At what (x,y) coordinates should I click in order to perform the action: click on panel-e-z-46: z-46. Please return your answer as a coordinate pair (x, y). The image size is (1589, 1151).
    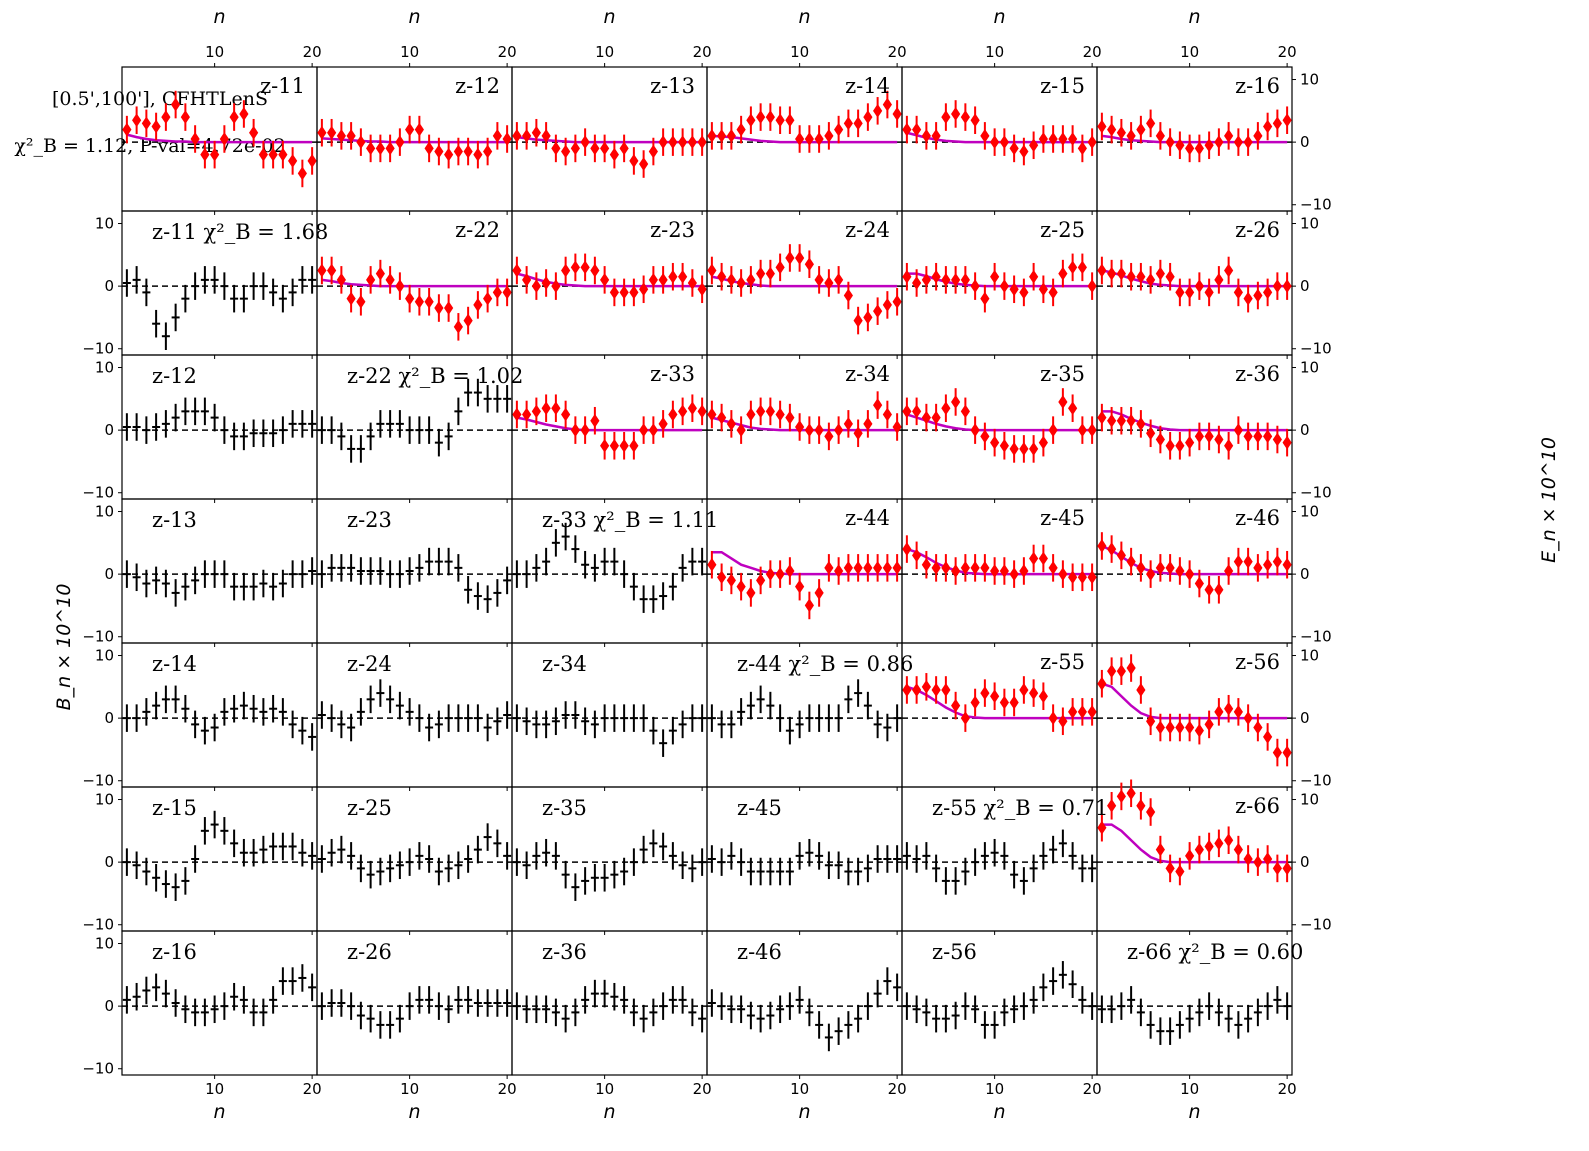
    Looking at the image, I should click on (1194, 572).